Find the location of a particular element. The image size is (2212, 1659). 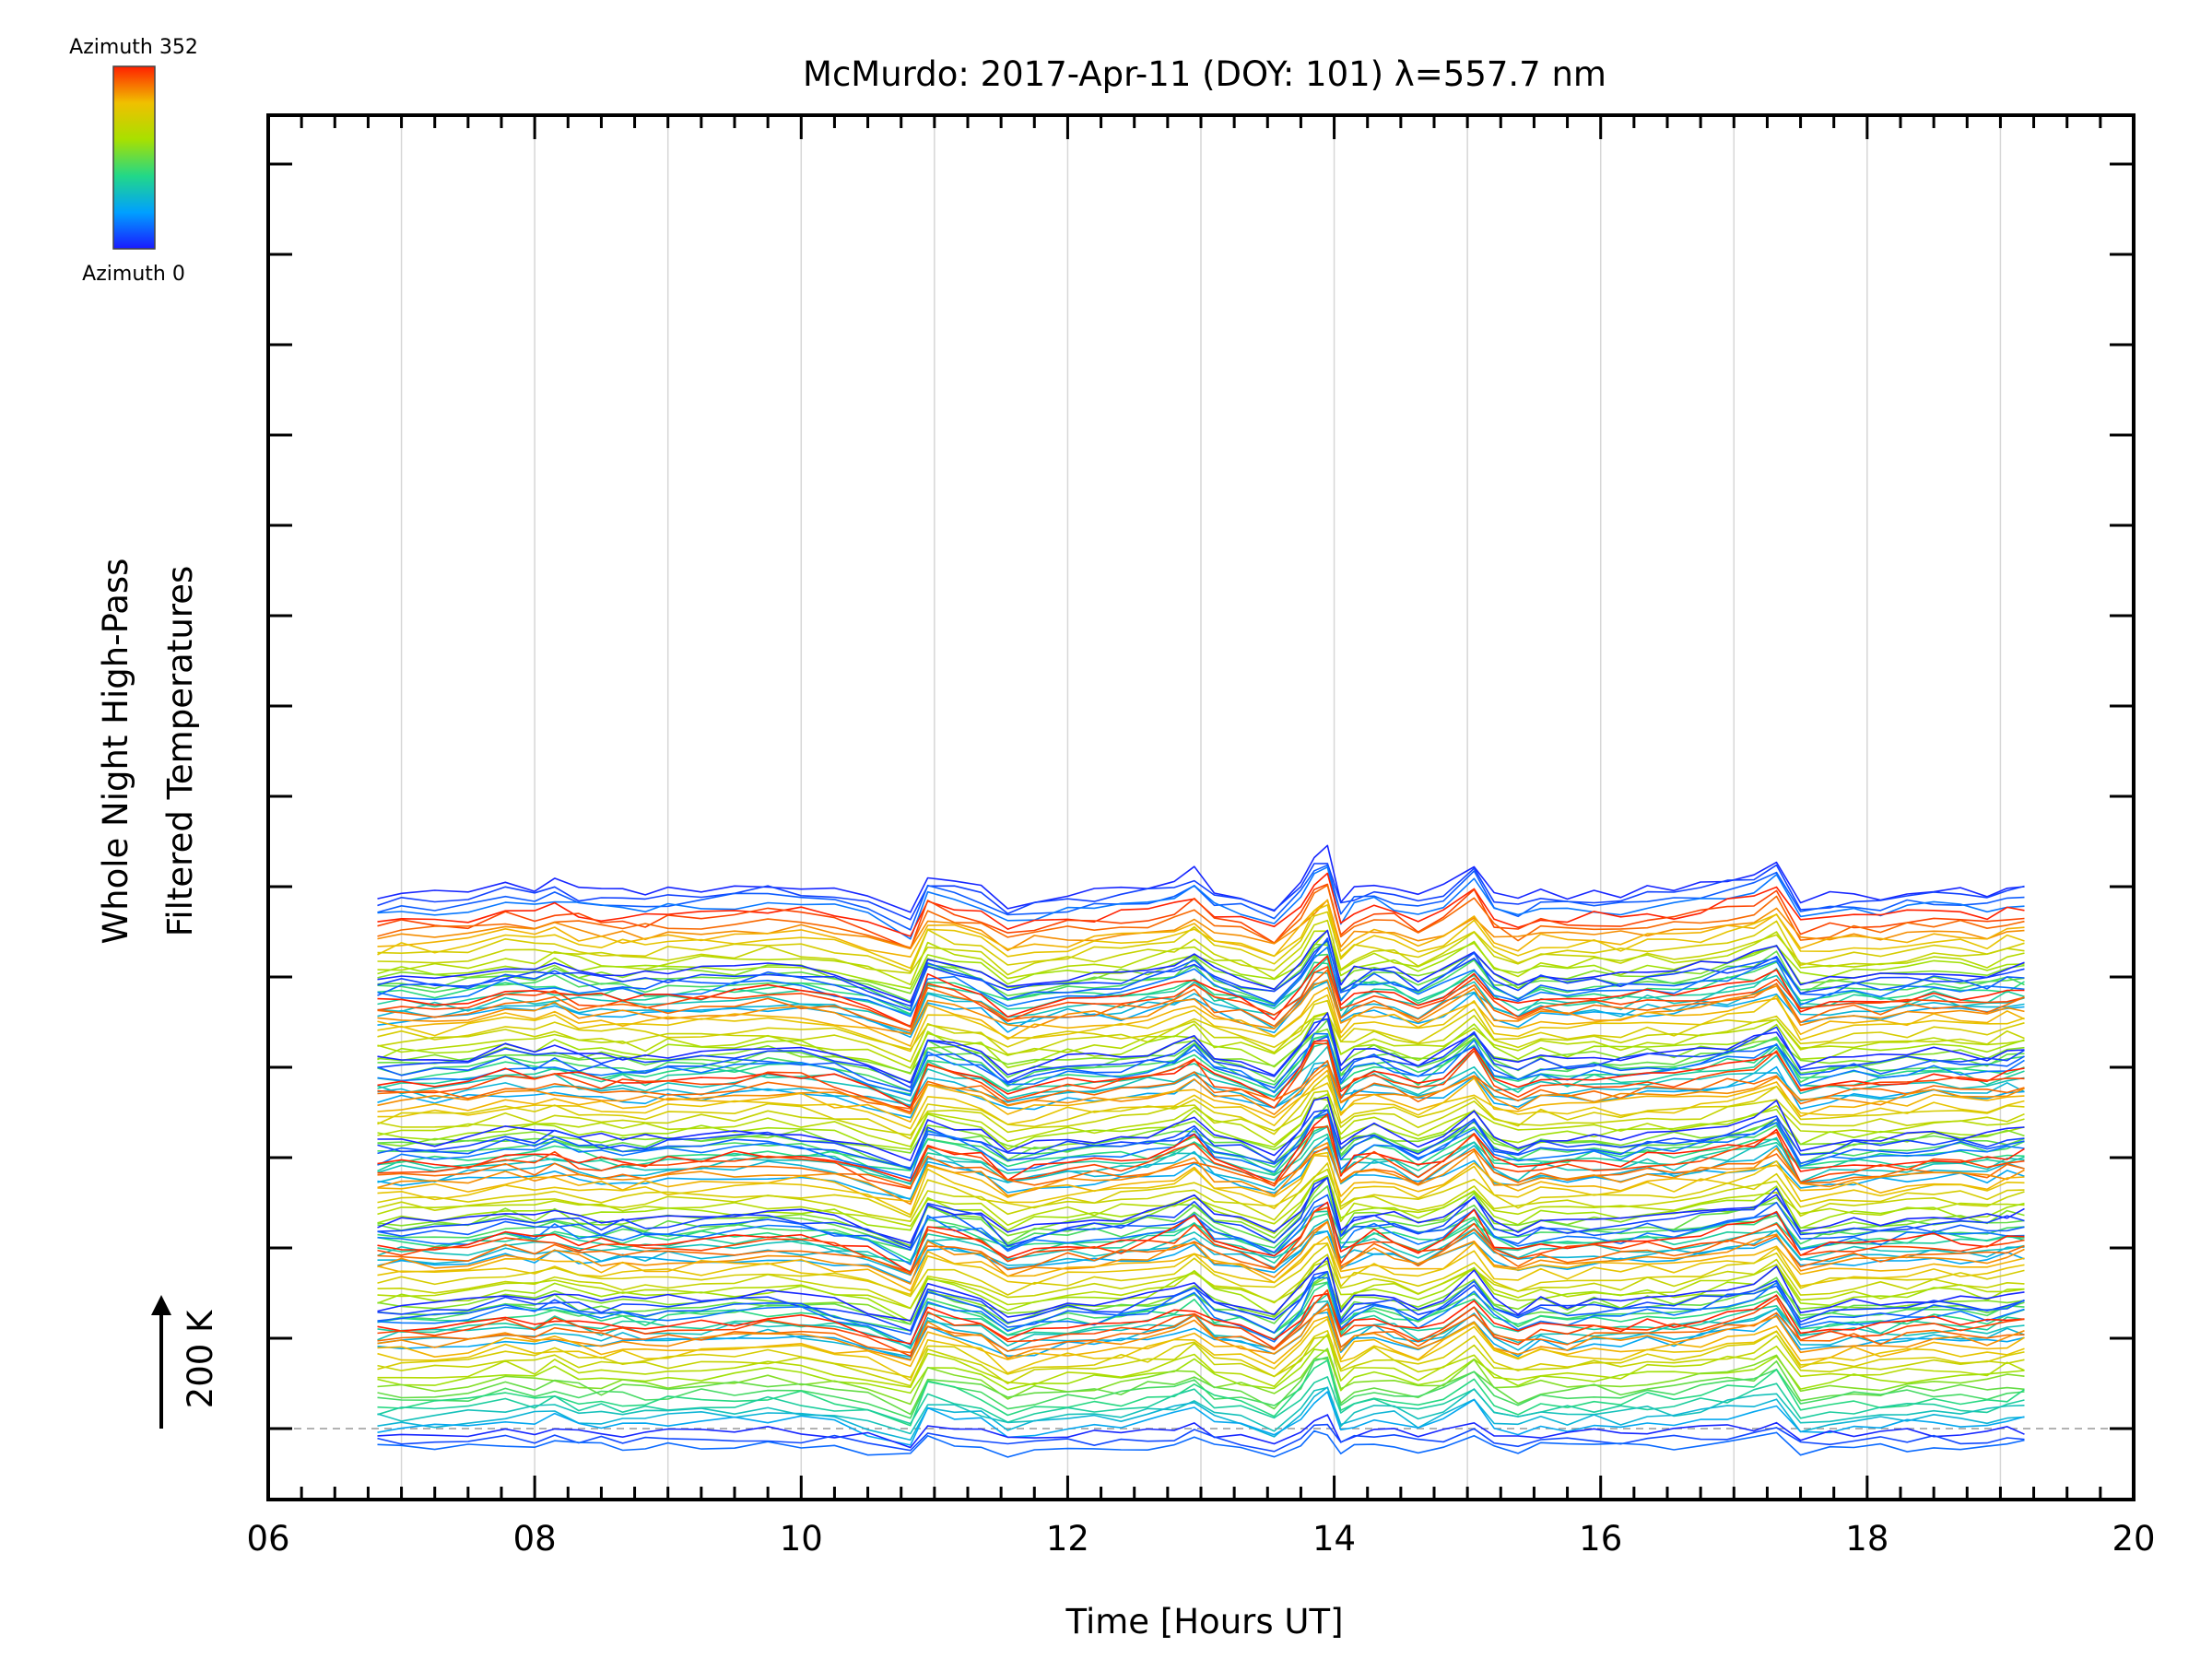

x-tick-label-20: 20 is located at coordinates (2133, 1539).